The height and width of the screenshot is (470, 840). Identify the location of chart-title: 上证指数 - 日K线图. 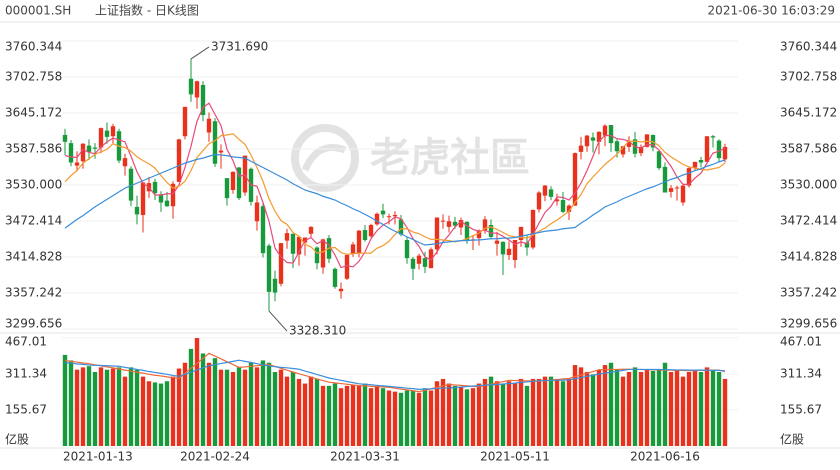
(147, 10).